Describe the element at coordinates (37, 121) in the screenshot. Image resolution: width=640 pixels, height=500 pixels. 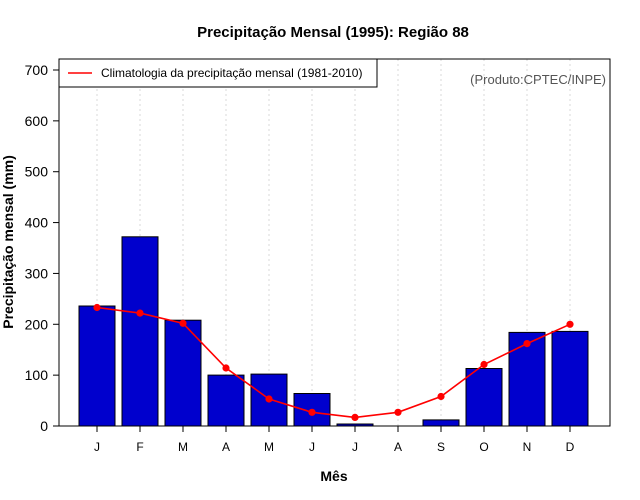
I see `y-tick-label: 600` at that location.